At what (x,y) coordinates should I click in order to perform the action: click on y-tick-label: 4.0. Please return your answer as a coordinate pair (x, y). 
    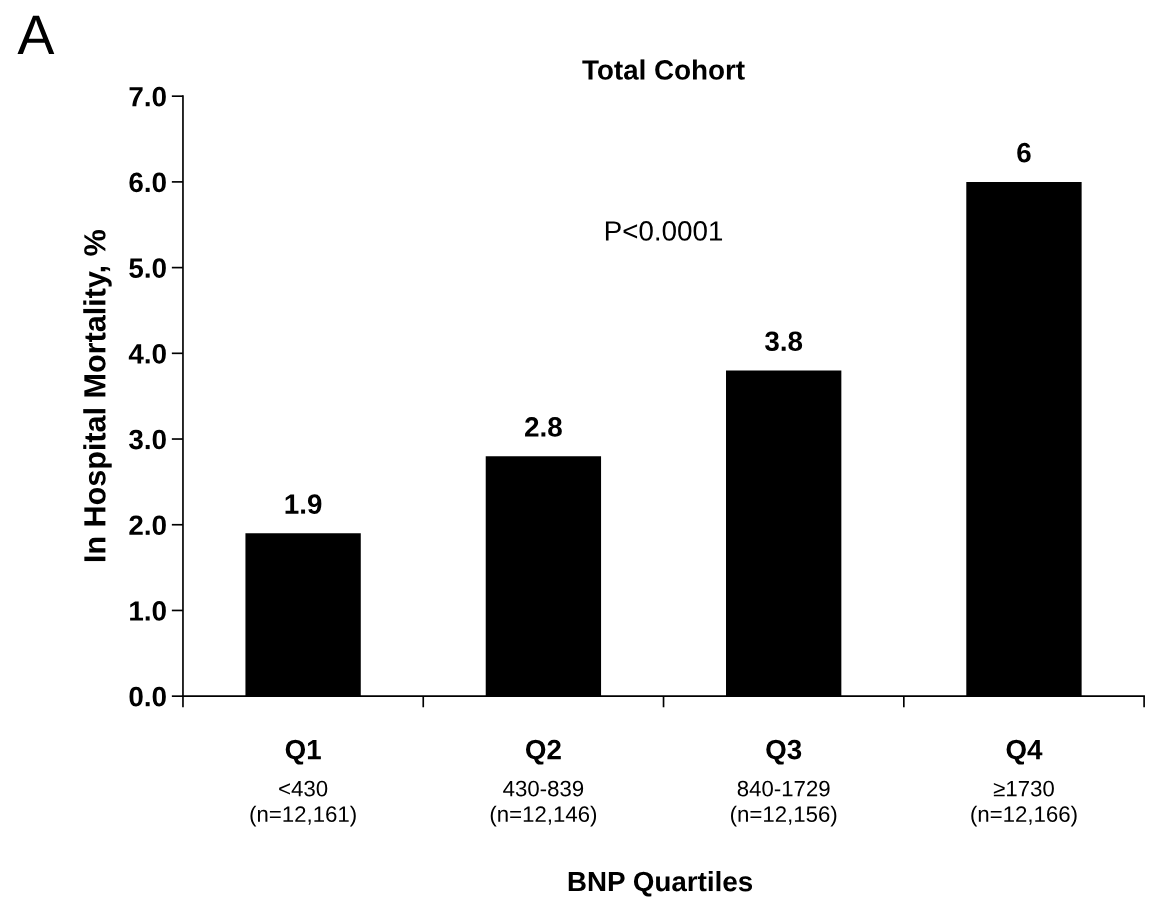
    Looking at the image, I should click on (147, 353).